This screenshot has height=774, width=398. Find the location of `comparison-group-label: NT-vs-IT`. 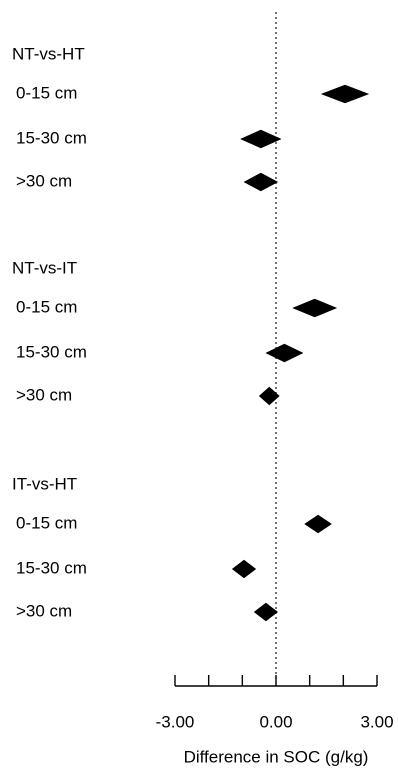

comparison-group-label: NT-vs-IT is located at coordinates (44, 267).